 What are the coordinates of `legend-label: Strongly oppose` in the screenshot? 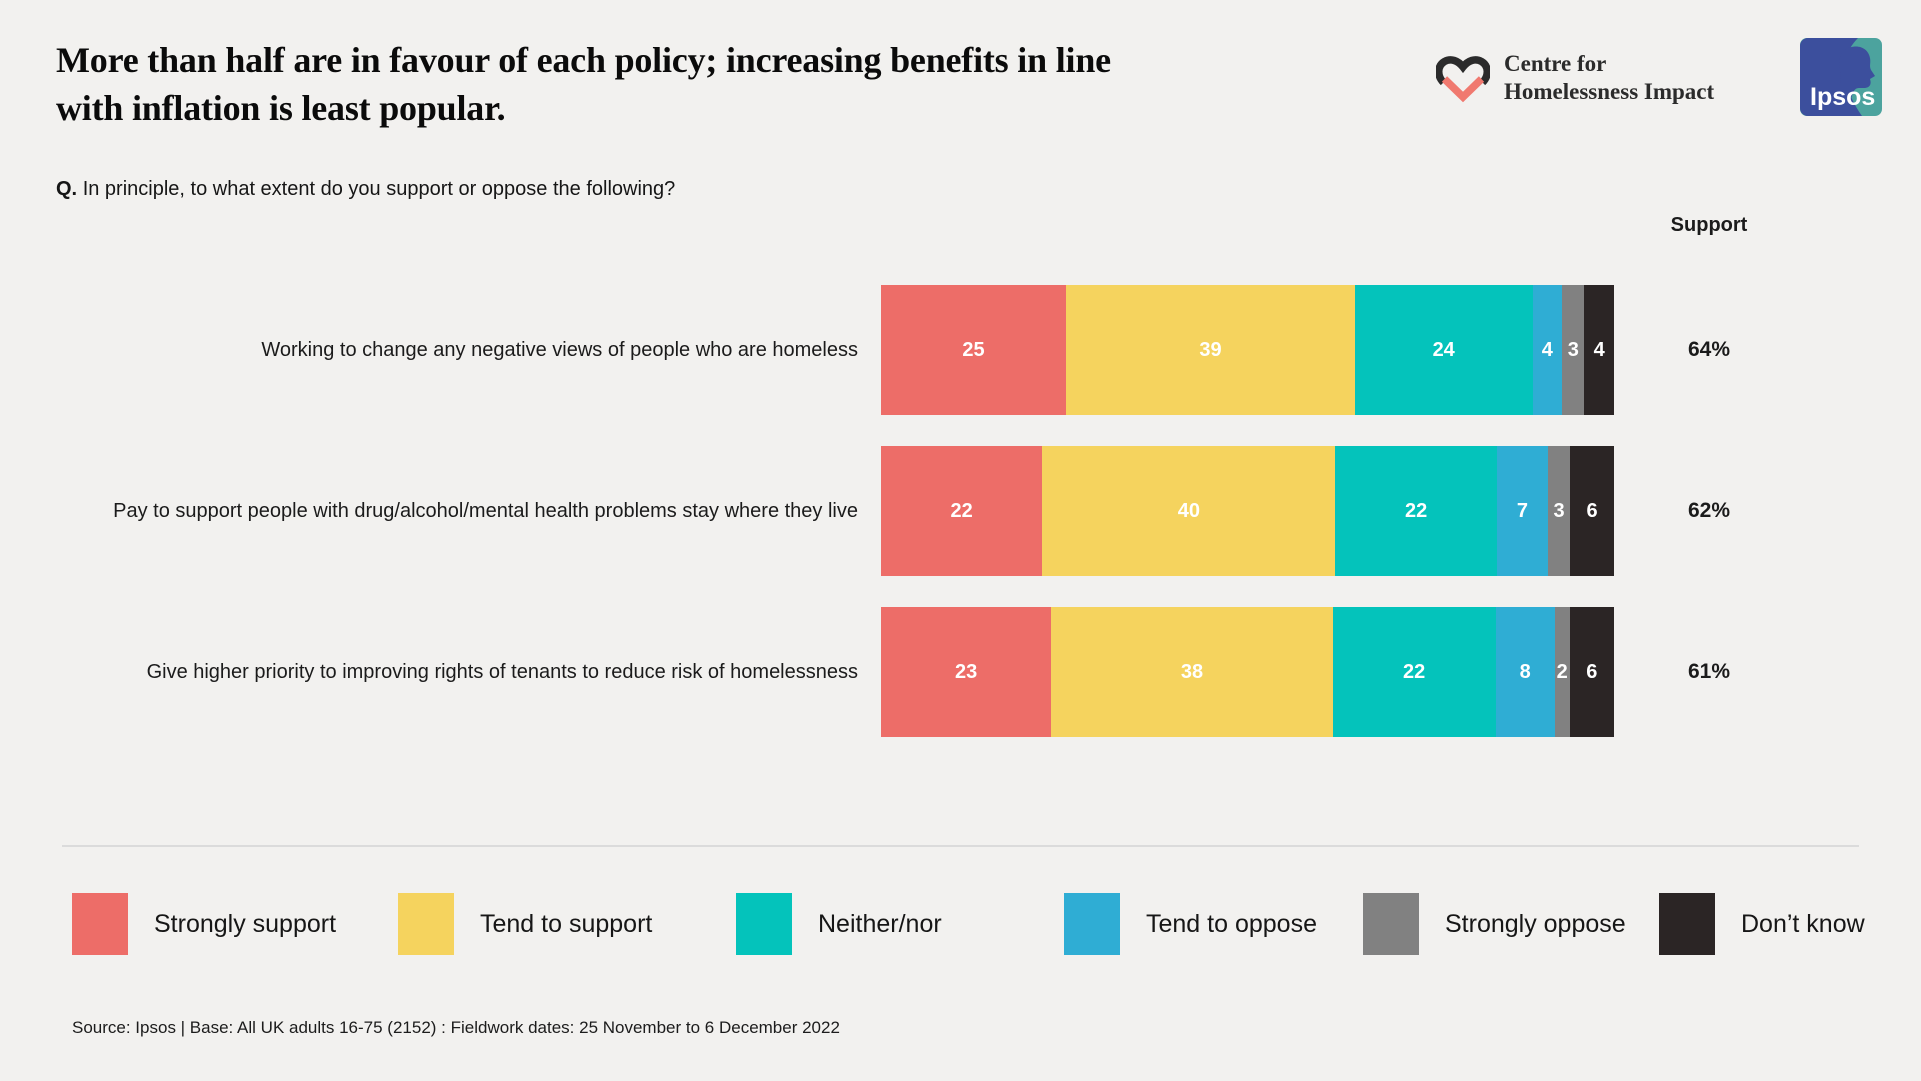 It's located at (1535, 923).